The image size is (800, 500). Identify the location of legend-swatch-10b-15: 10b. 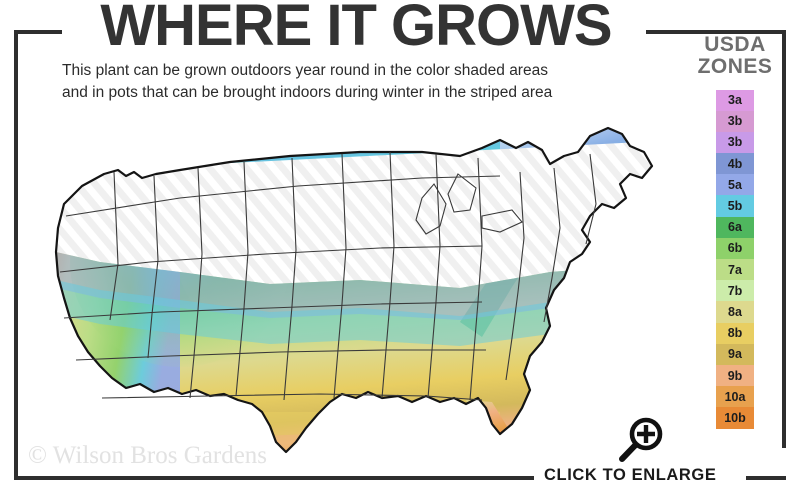
(735, 418).